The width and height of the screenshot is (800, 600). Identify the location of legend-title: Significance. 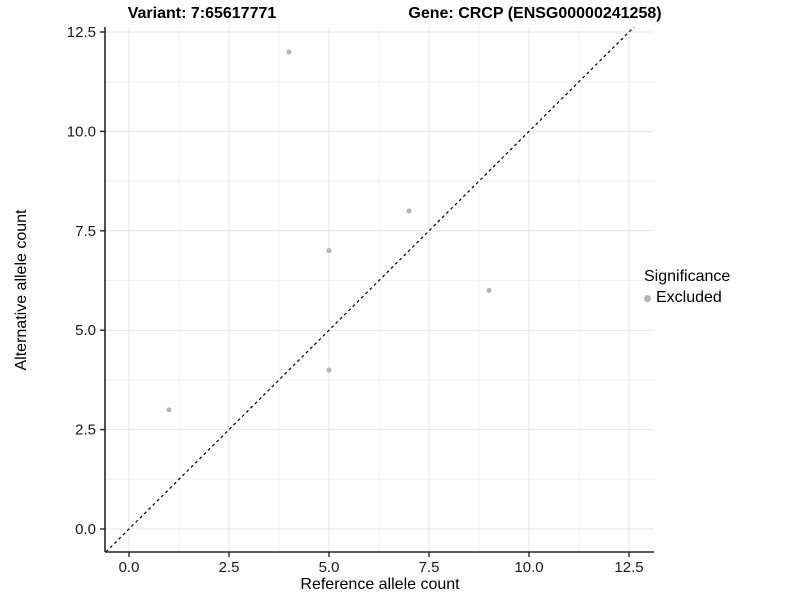
(687, 276).